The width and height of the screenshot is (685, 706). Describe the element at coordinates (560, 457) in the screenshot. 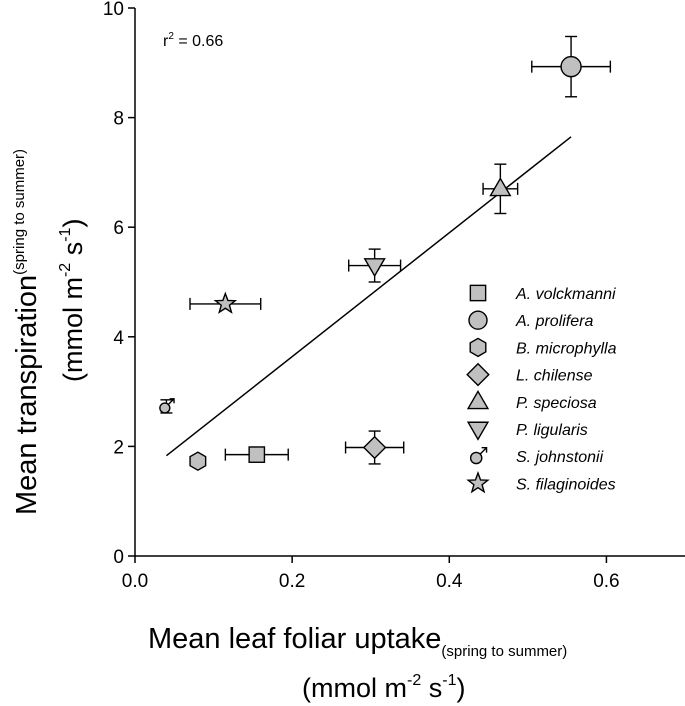

I see `legend-label: S. johnstonii` at that location.